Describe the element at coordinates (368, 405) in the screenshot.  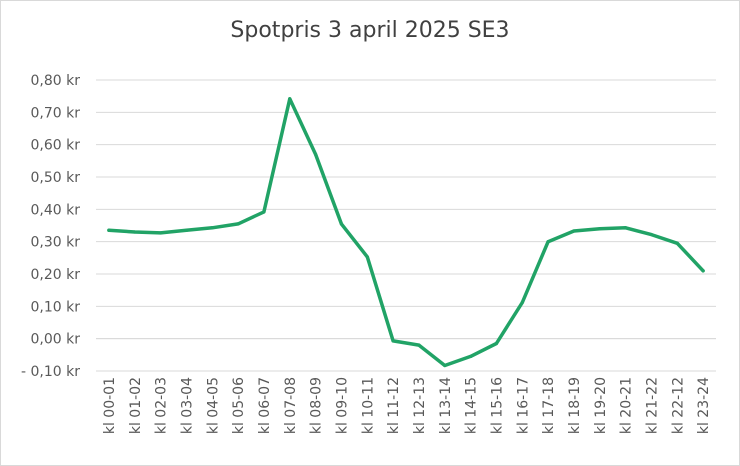
I see `x-tick-label: kl 10-11` at that location.